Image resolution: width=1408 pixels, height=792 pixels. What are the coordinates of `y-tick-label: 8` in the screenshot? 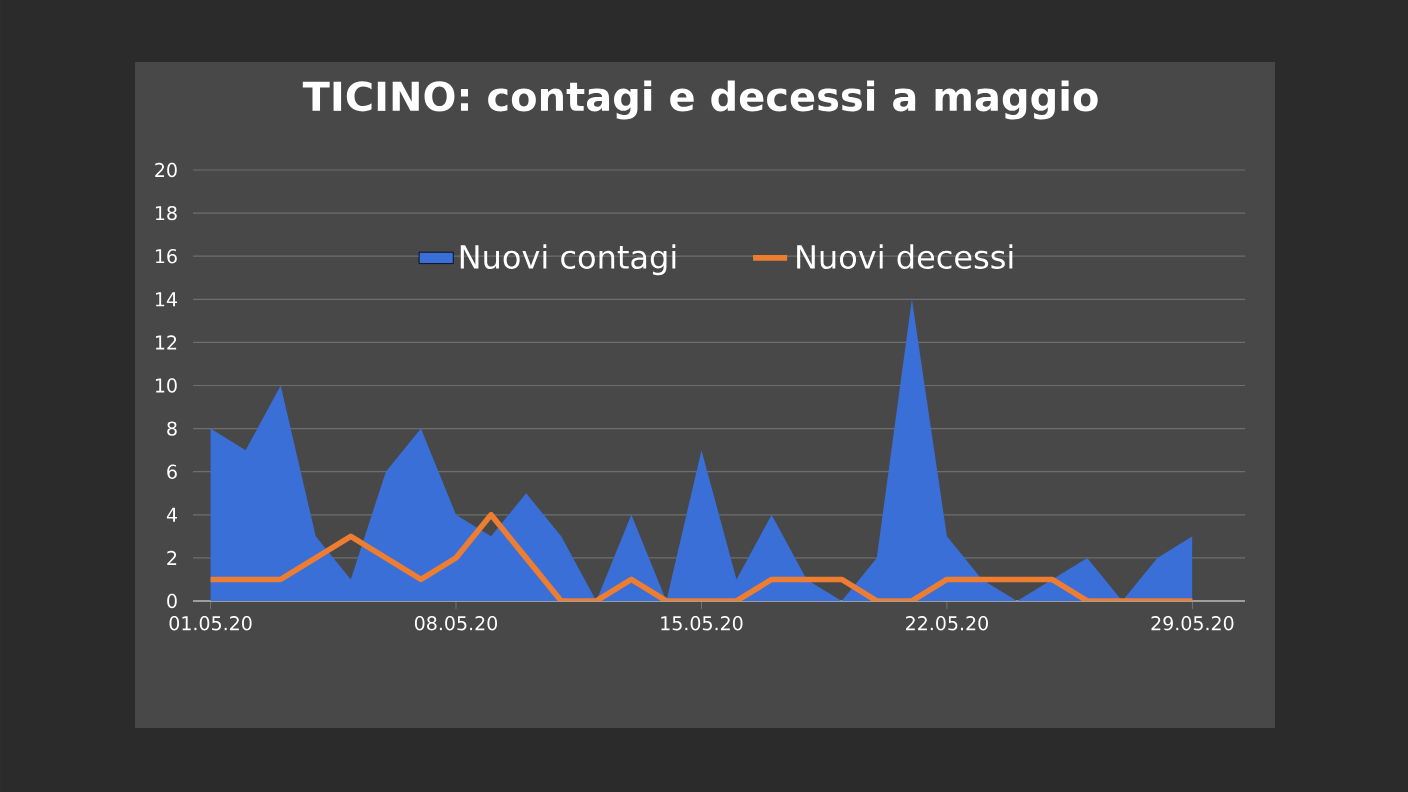 It's located at (172, 428).